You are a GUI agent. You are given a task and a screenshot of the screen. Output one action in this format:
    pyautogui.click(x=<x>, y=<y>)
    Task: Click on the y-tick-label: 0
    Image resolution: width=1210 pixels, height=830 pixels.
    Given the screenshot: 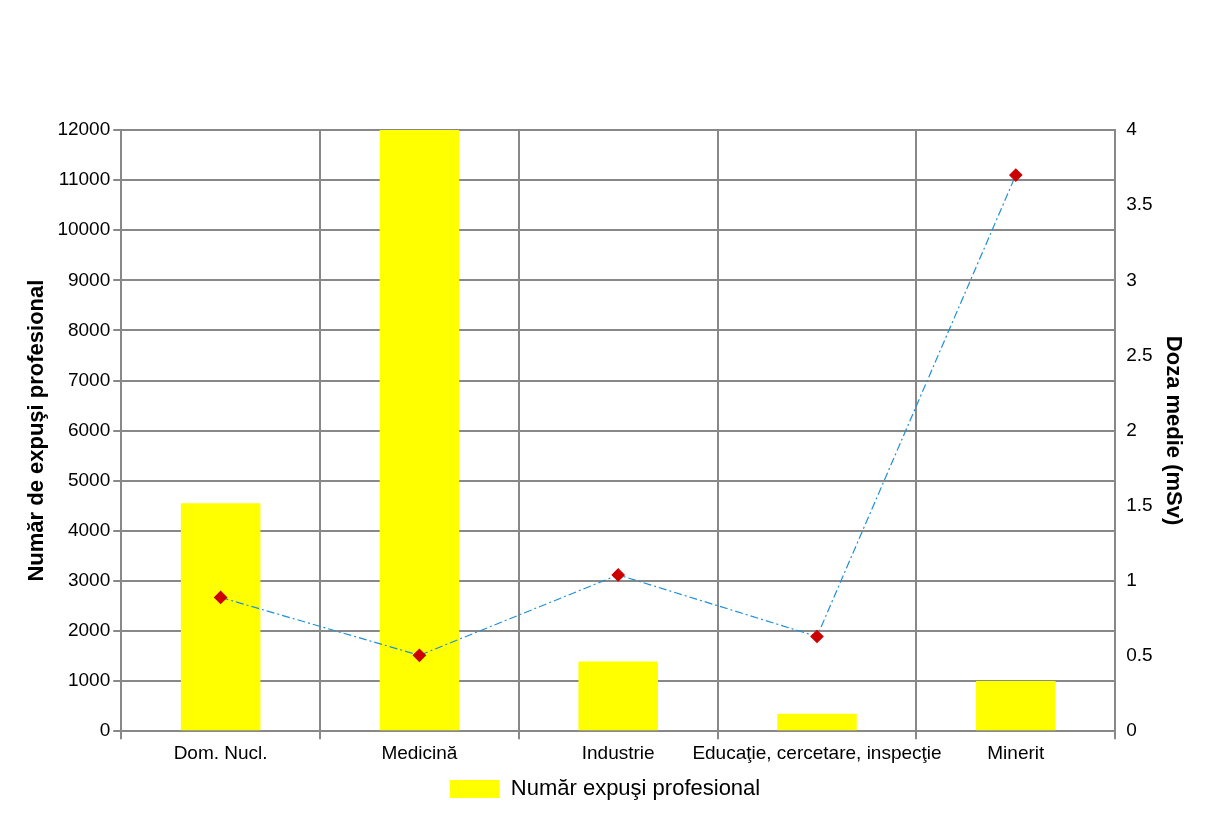 What is the action you would take?
    pyautogui.click(x=105, y=730)
    